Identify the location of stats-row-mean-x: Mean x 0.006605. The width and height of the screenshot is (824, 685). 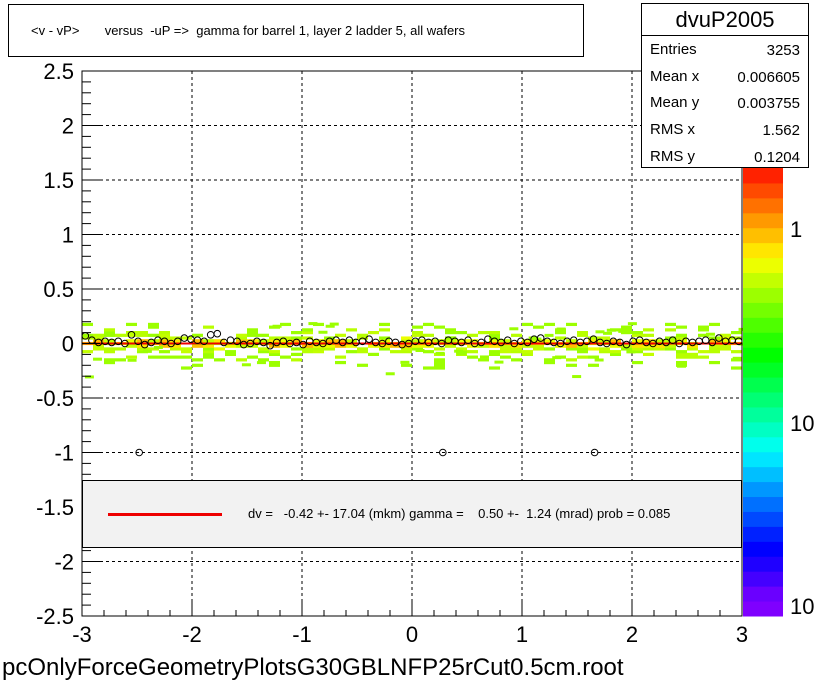
(725, 77).